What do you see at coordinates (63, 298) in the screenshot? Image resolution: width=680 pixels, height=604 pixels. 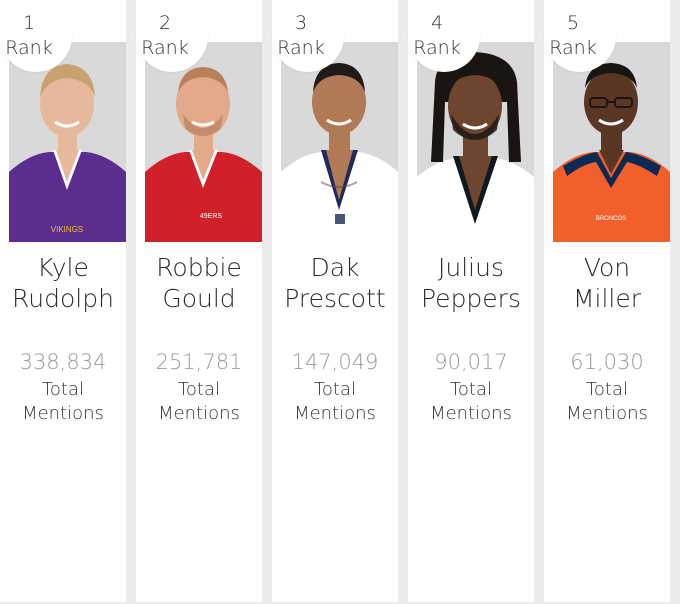 I see `player-last-name: Rudolph` at bounding box center [63, 298].